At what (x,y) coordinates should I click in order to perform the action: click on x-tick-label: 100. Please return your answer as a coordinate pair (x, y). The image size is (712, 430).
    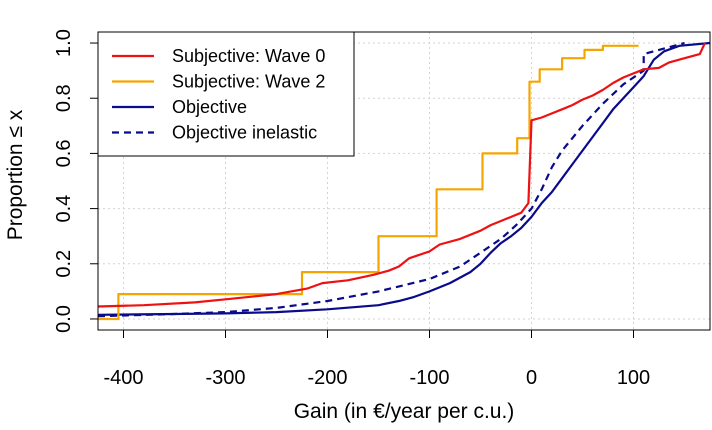
    Looking at the image, I should click on (633, 378).